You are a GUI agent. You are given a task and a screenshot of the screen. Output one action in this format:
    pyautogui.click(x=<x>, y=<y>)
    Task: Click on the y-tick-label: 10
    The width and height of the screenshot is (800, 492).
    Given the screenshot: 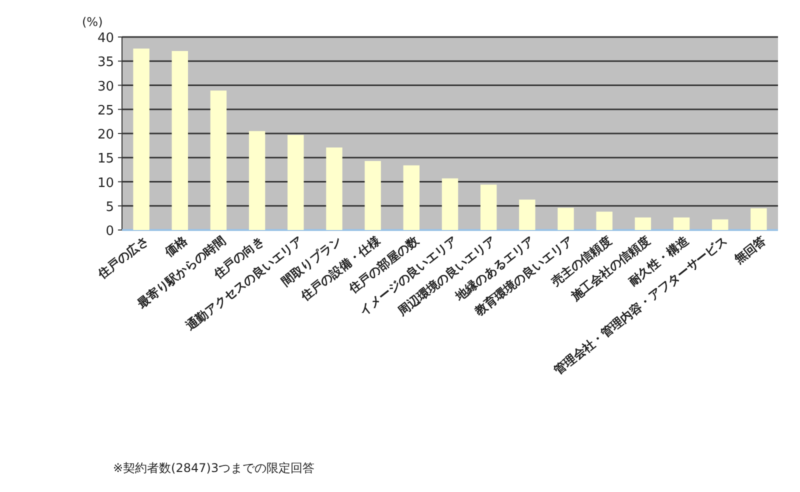 What is the action you would take?
    pyautogui.click(x=105, y=183)
    